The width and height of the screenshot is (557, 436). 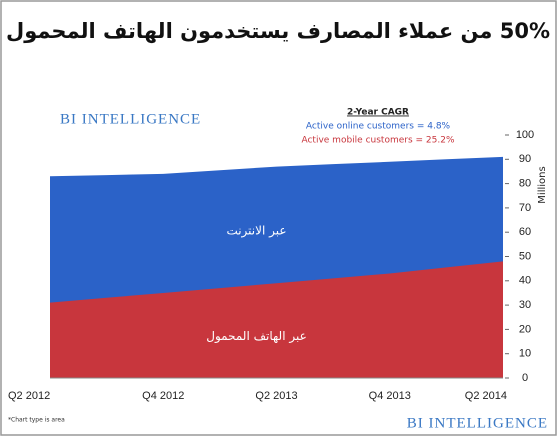 I want to click on x-tick-label: Q2 2012, so click(x=29, y=396).